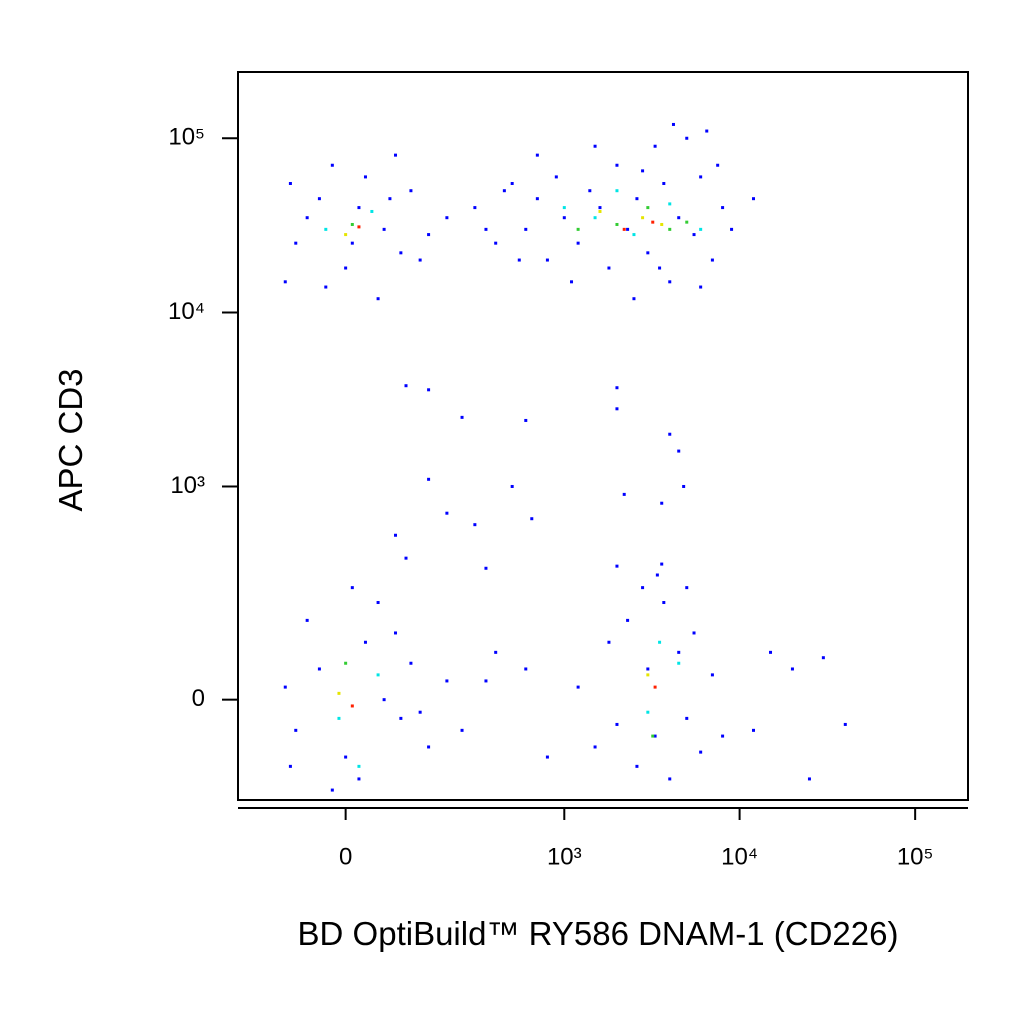  I want to click on x-tick-label: 10⁴, so click(739, 856).